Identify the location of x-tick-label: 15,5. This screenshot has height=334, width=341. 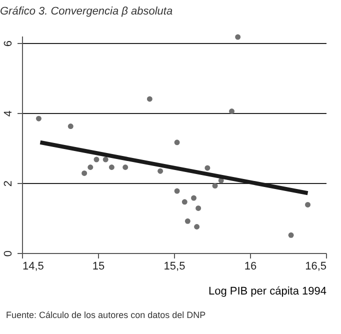
(175, 266).